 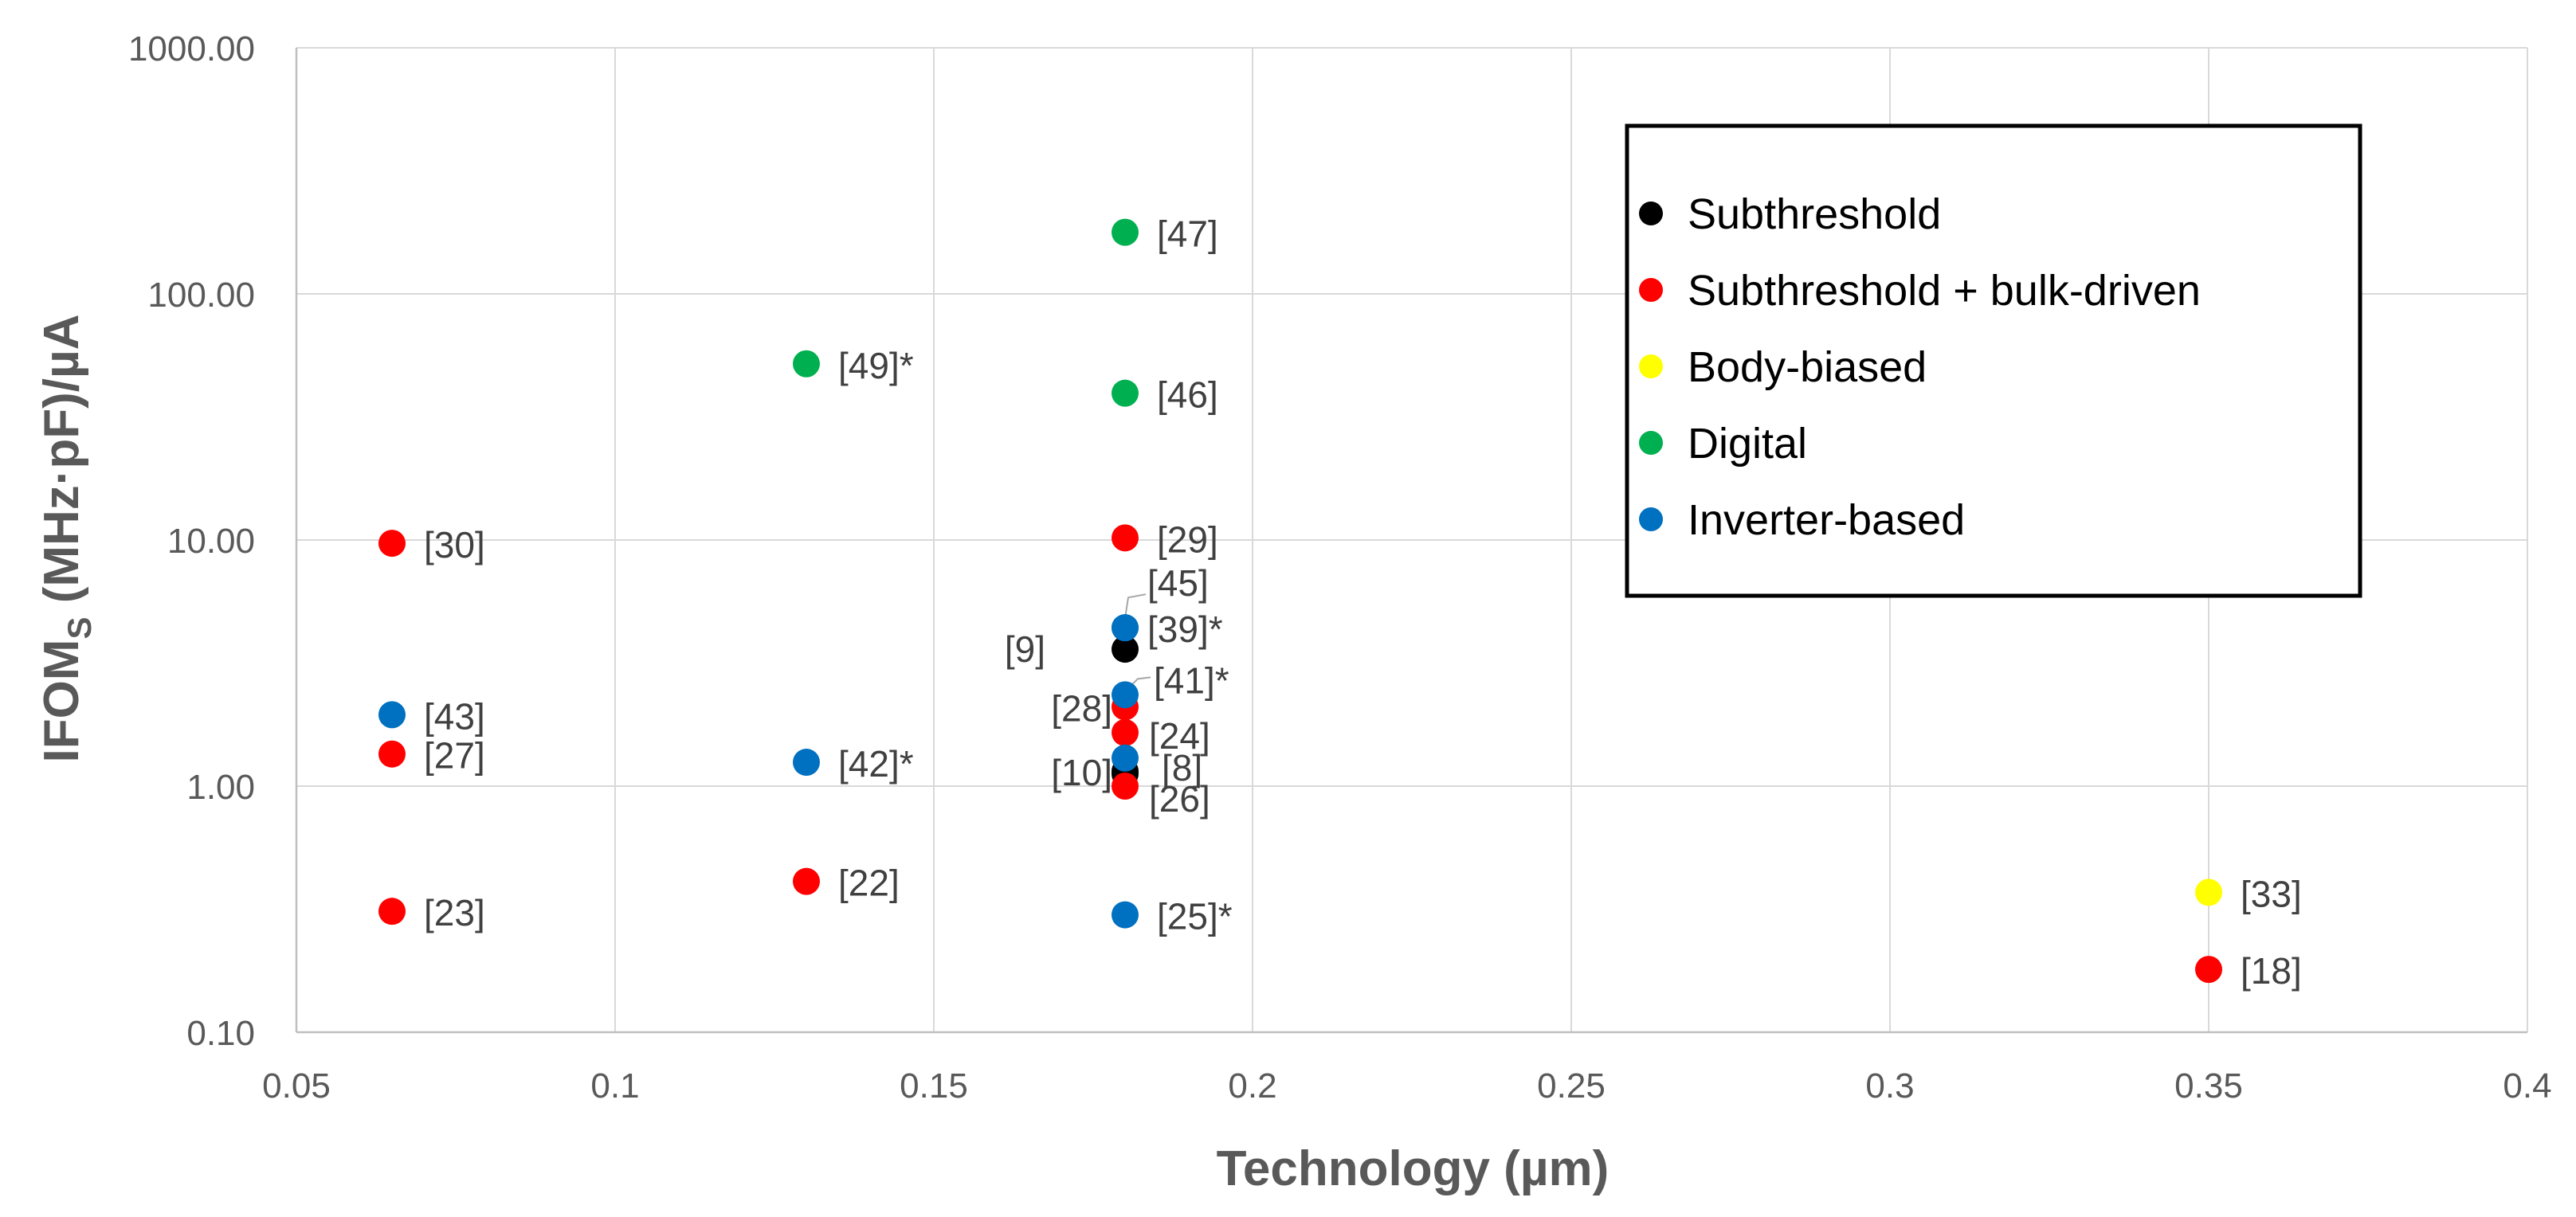 What do you see at coordinates (211, 541) in the screenshot?
I see `y-tick-label: 10.00` at bounding box center [211, 541].